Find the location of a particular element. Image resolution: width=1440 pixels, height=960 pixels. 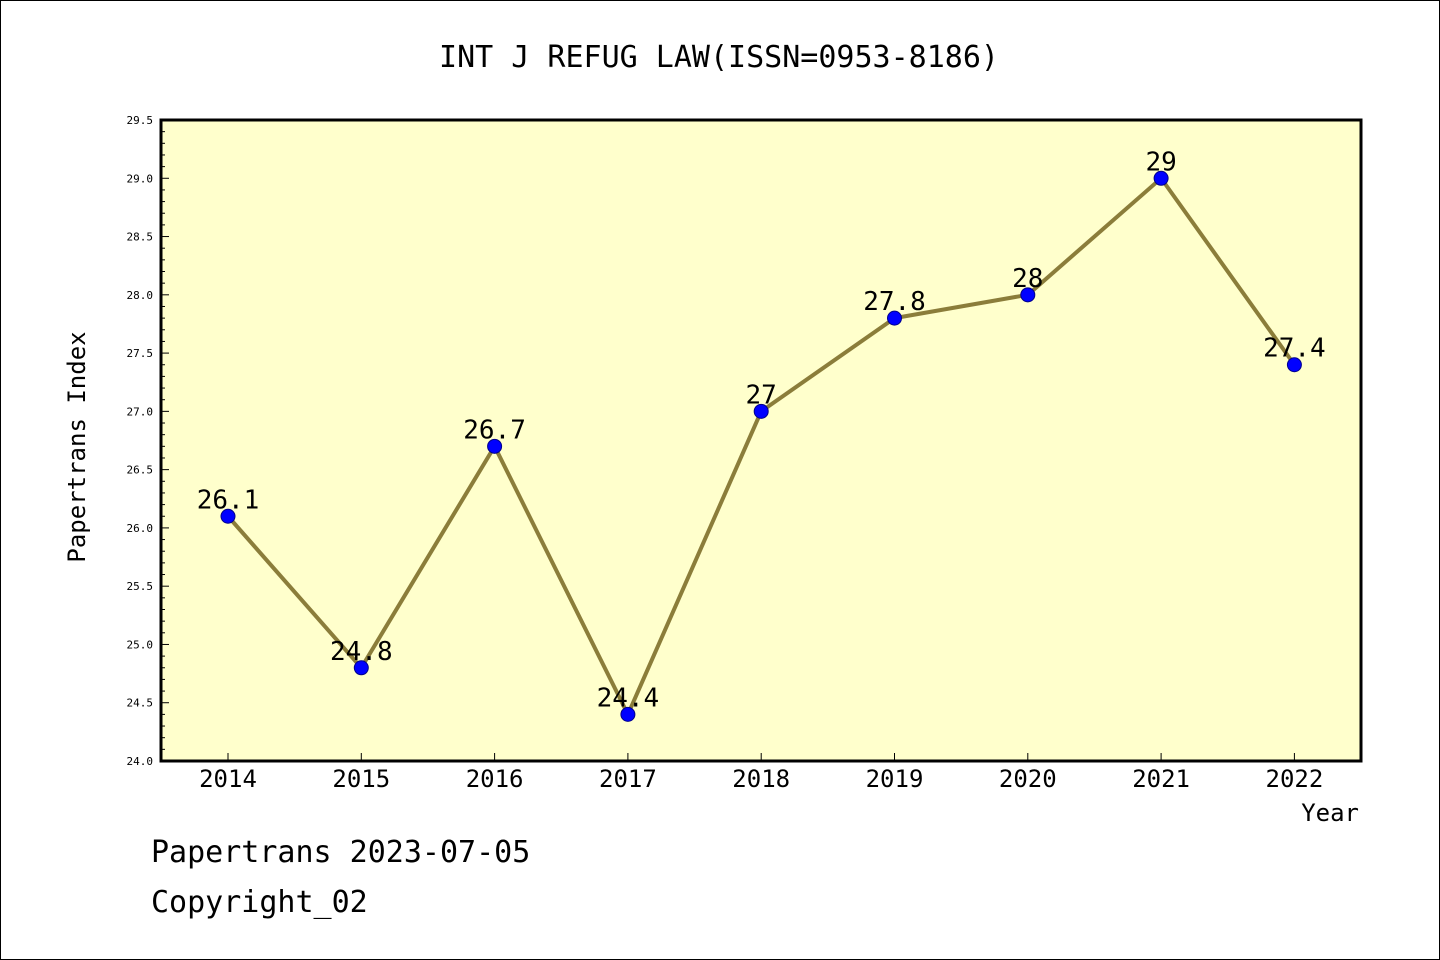

data-label: 29 is located at coordinates (1160, 162).